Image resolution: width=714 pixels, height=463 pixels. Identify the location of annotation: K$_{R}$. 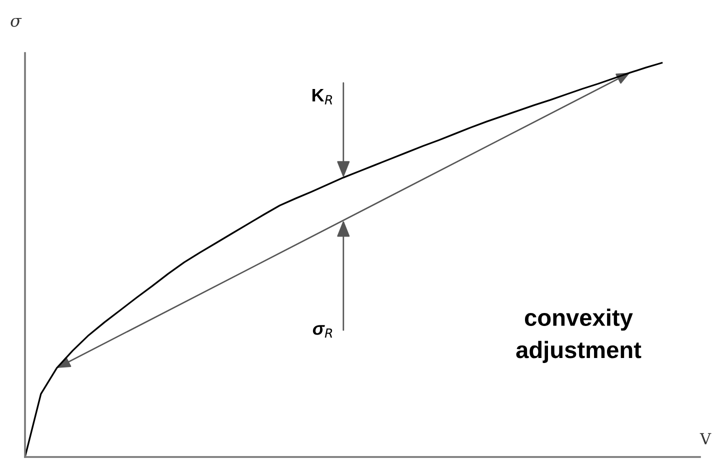
(322, 96).